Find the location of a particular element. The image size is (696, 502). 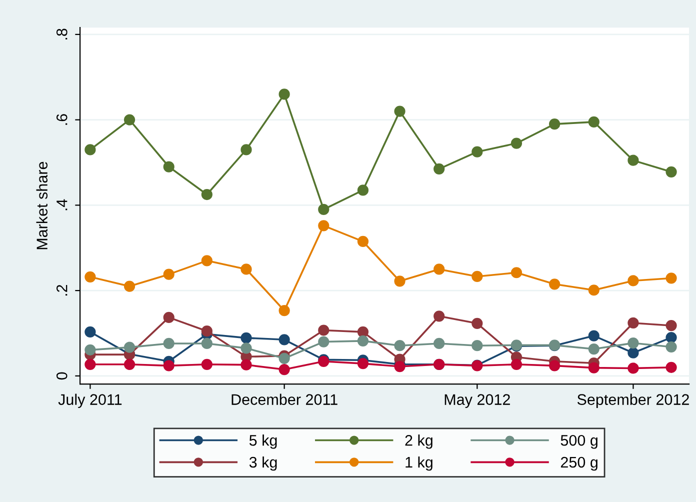

legend-label: 1 kg is located at coordinates (419, 463).